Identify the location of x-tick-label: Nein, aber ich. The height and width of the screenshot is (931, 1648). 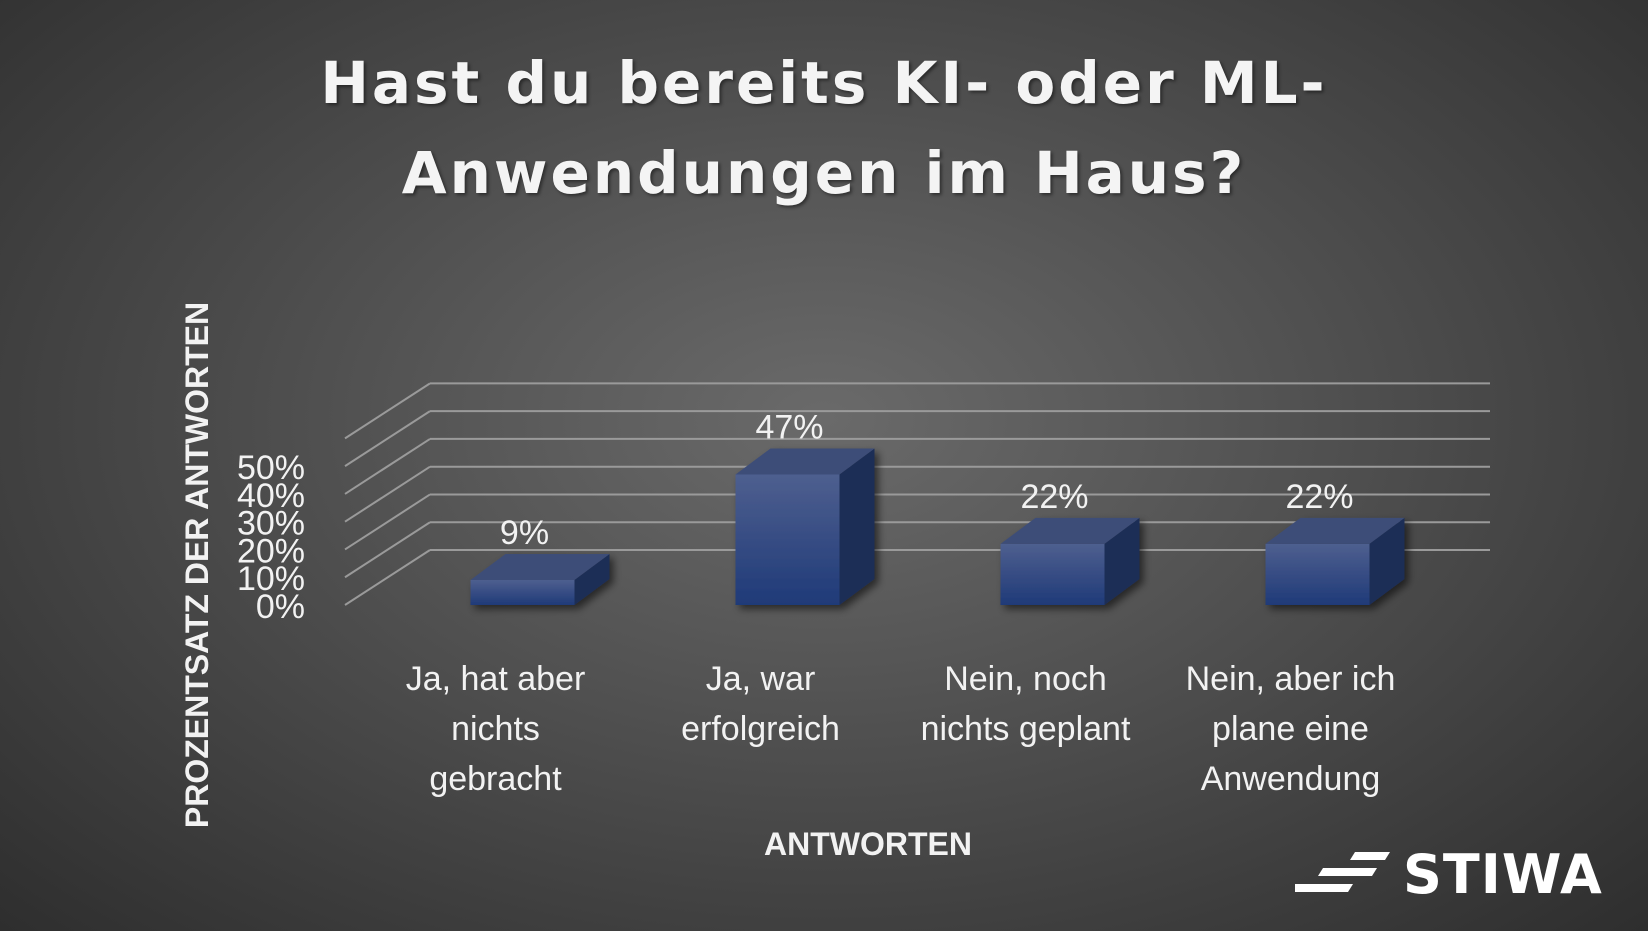
(1291, 679).